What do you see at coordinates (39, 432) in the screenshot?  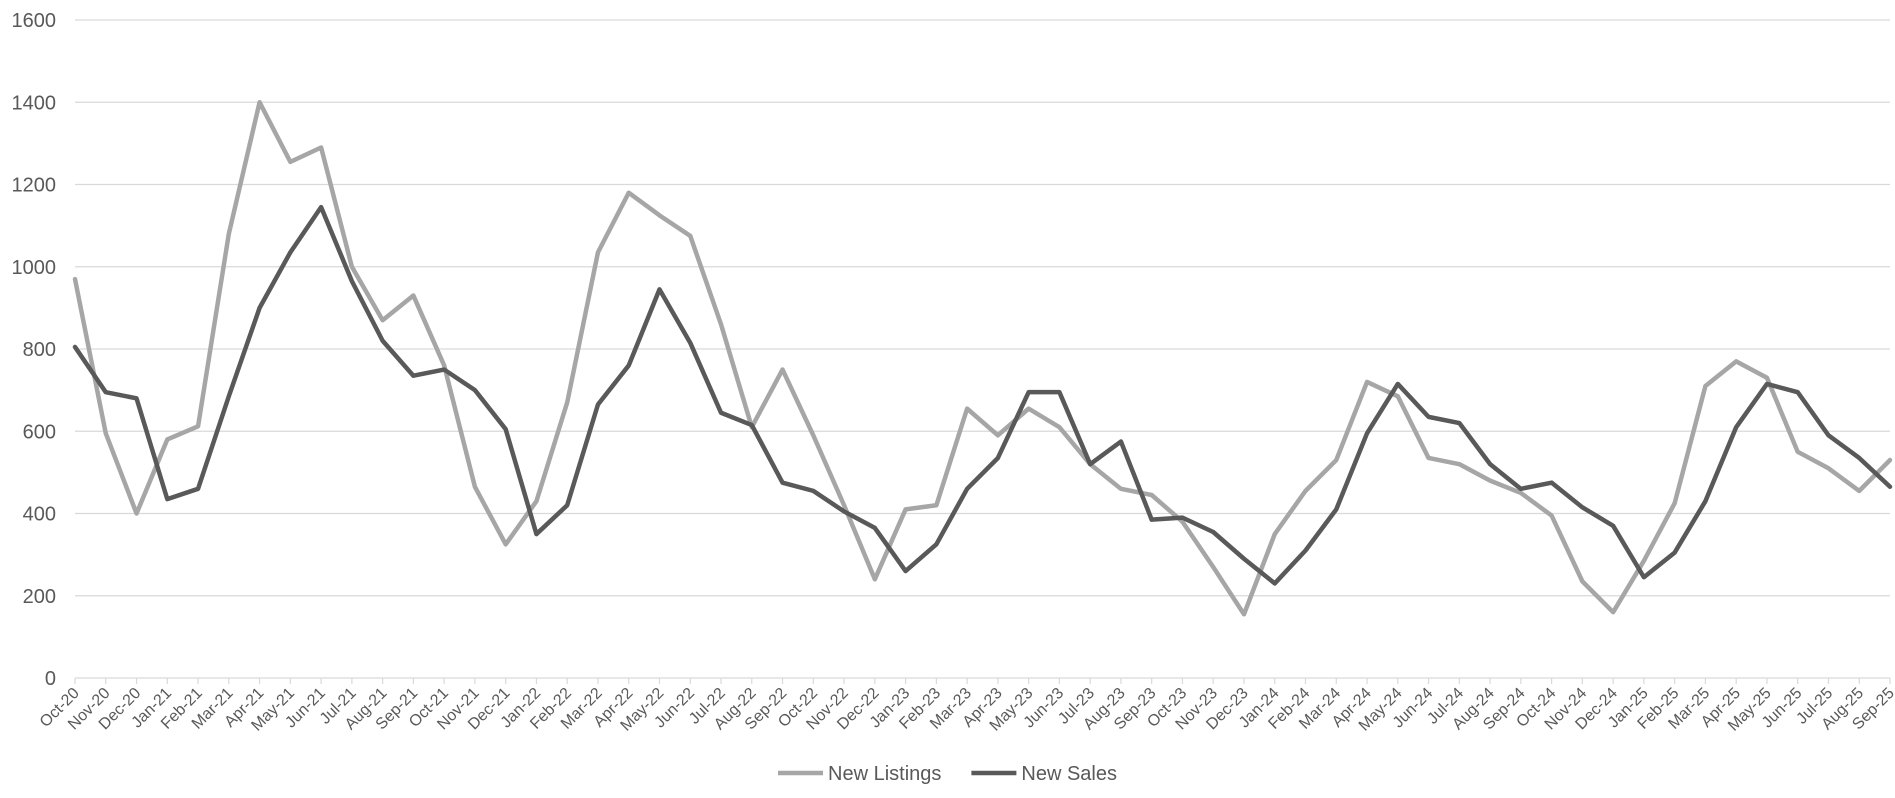 I see `y-tick-label: 600` at bounding box center [39, 432].